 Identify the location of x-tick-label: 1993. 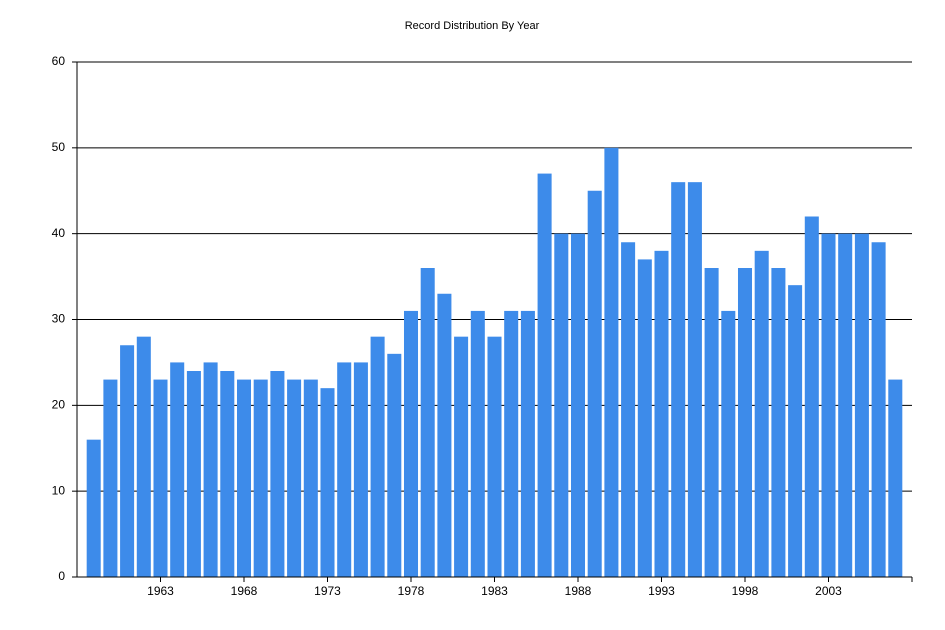
(661, 591).